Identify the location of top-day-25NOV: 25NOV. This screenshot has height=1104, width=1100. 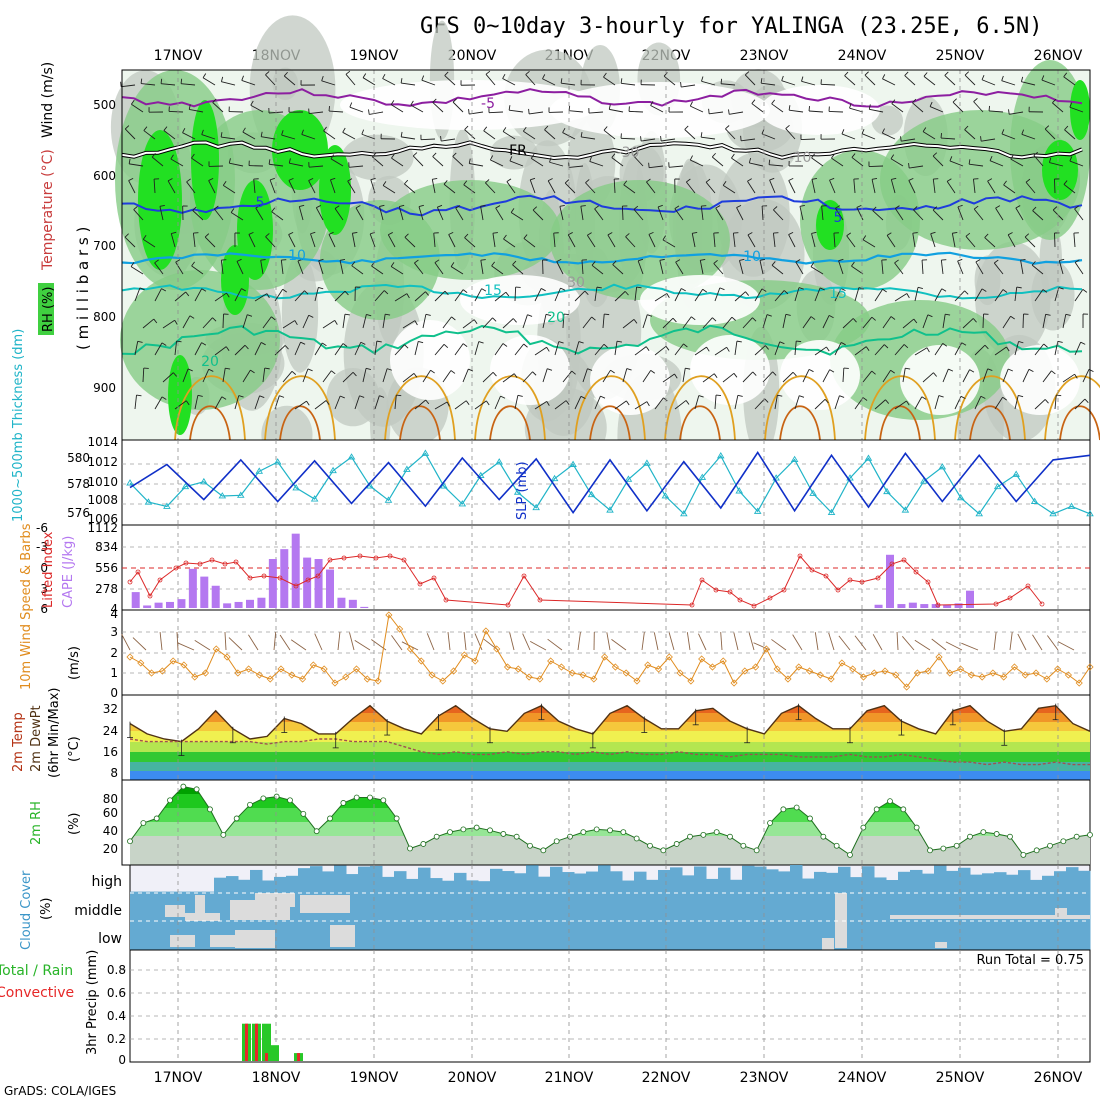
(960, 56).